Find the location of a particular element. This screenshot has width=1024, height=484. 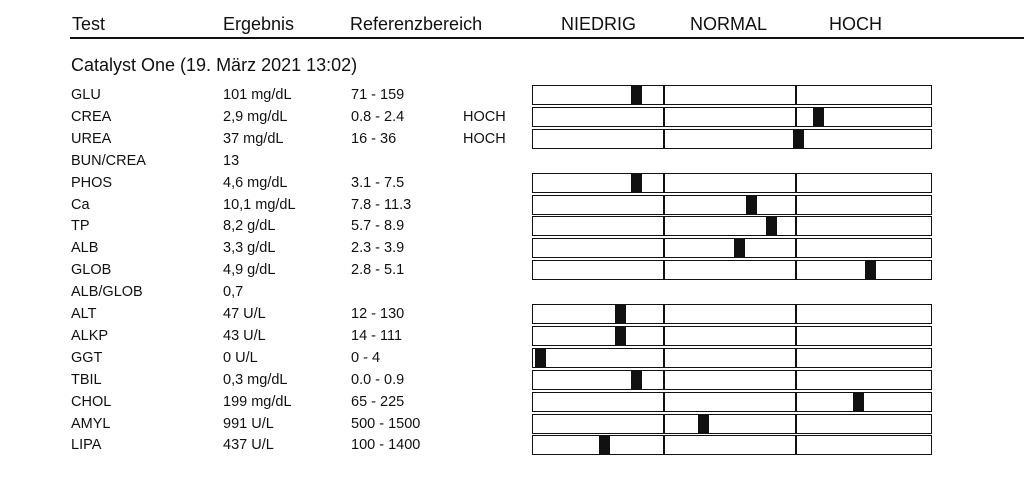

test-name: TBIL is located at coordinates (86, 379).